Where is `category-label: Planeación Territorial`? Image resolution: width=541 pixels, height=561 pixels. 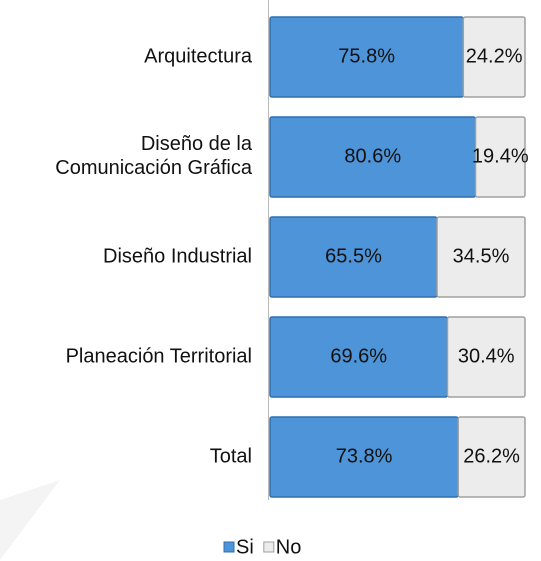
category-label: Planeación Territorial is located at coordinates (159, 356).